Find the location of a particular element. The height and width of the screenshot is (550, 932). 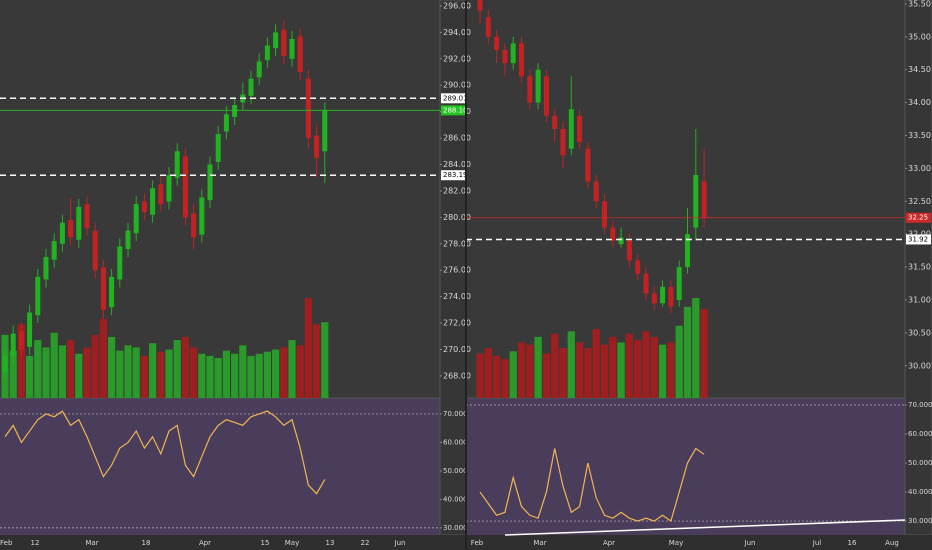

y-tick-label: 280.00 is located at coordinates (457, 217).